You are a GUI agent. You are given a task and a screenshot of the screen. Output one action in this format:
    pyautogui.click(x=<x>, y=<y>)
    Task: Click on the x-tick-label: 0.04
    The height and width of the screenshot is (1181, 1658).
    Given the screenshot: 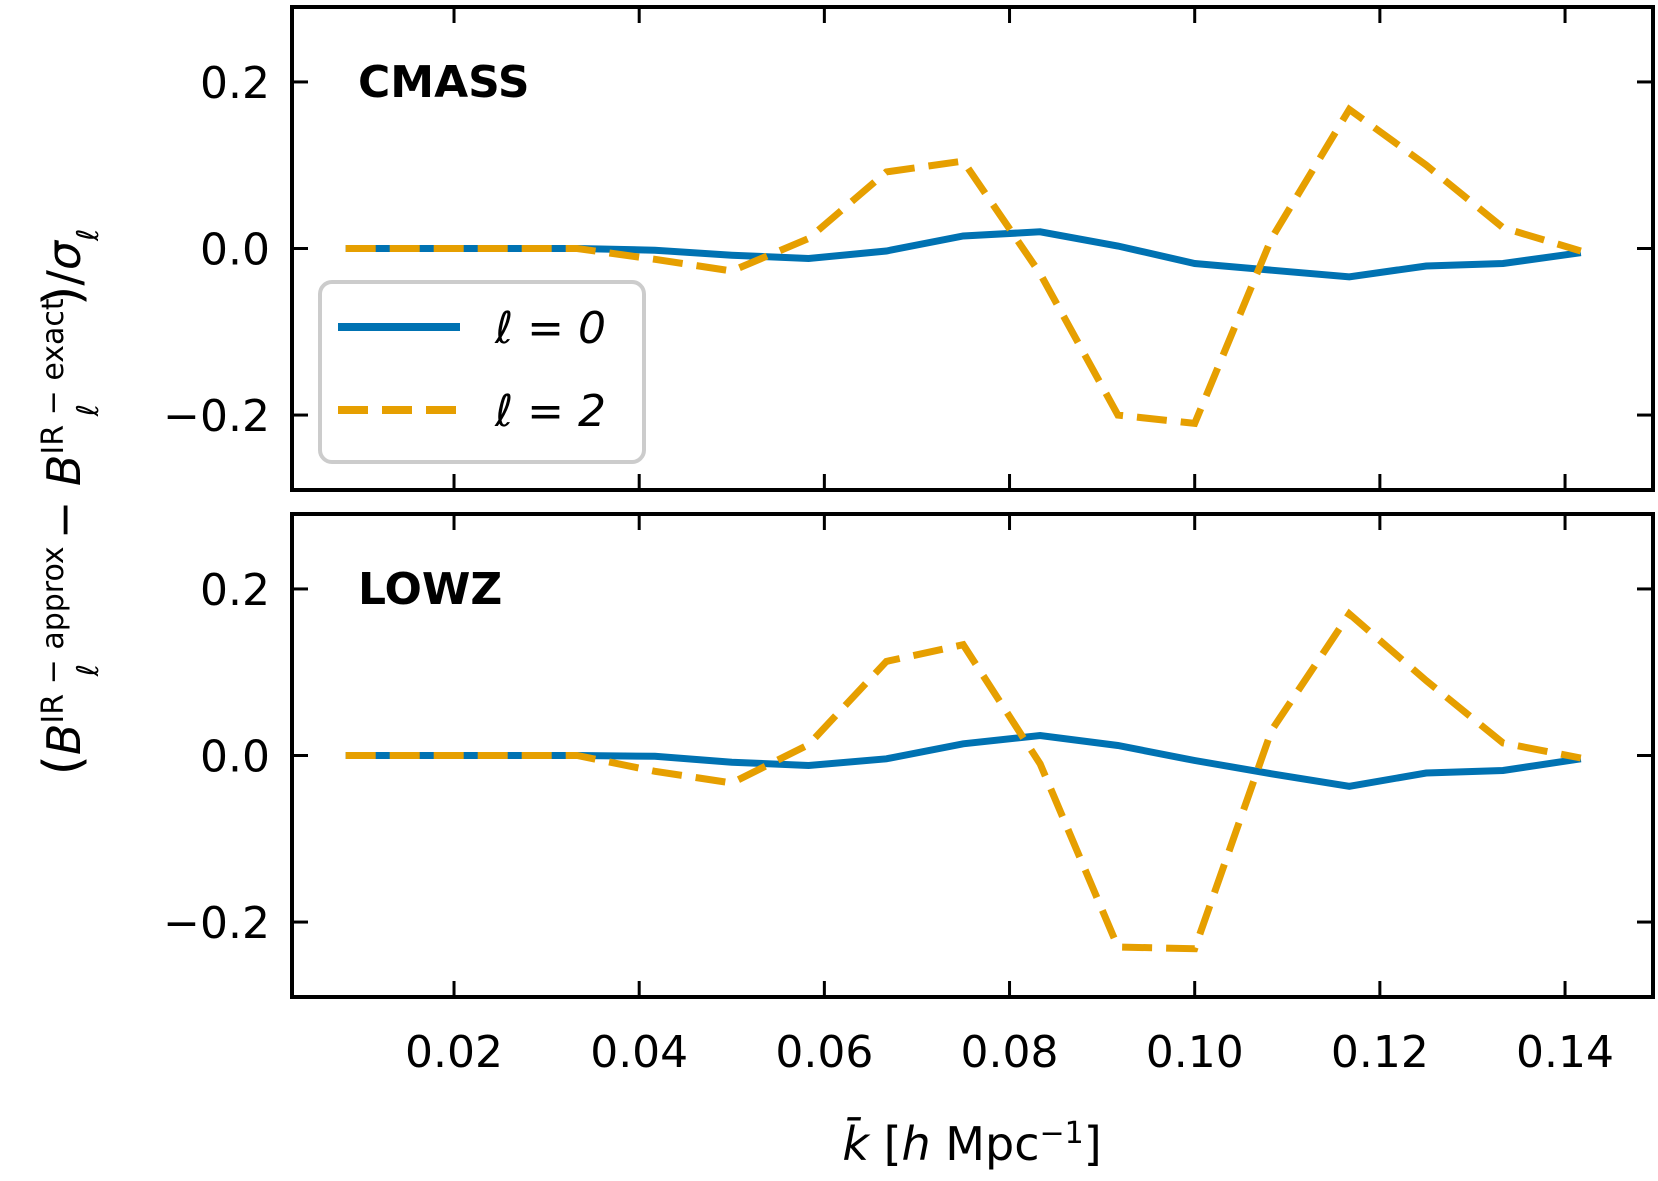 What is the action you would take?
    pyautogui.click(x=639, y=1052)
    